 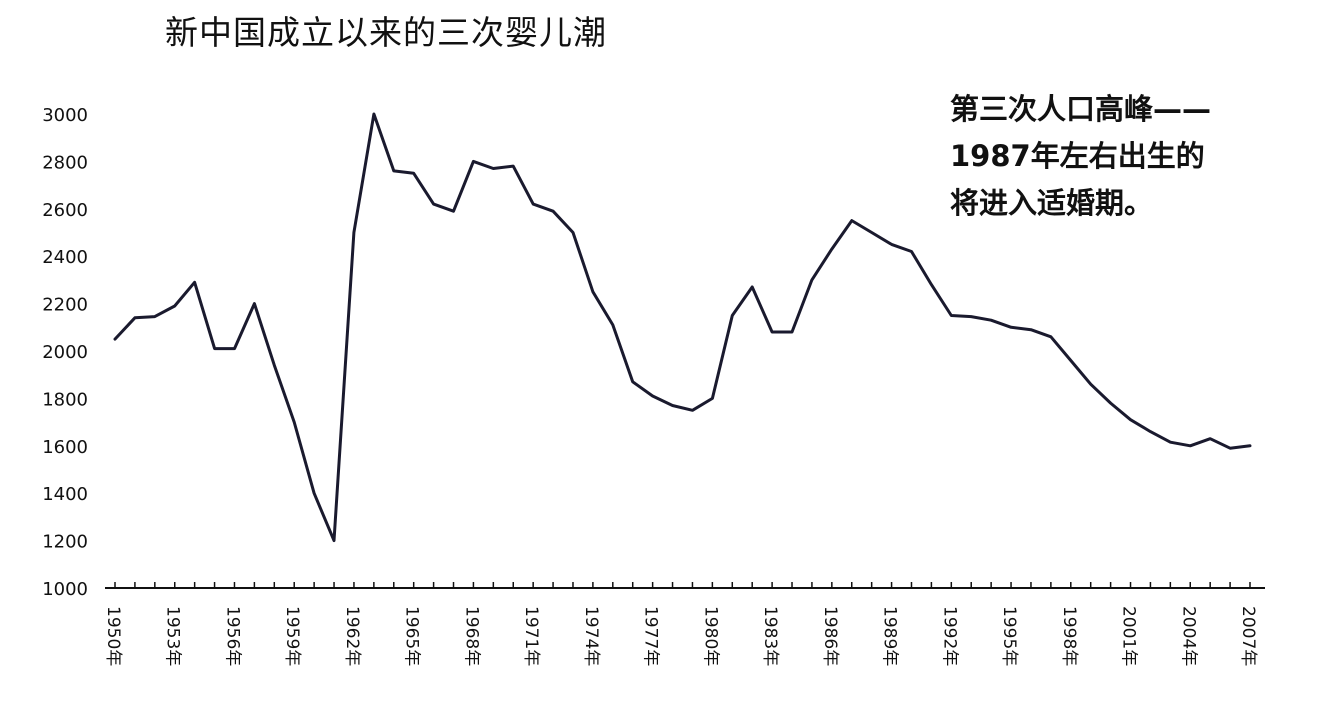 I want to click on x-tick-label: 1980年, so click(x=710, y=636).